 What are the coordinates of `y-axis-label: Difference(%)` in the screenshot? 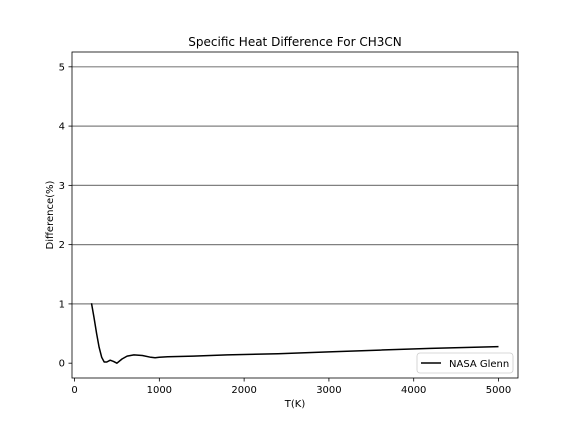 It's located at (50, 214).